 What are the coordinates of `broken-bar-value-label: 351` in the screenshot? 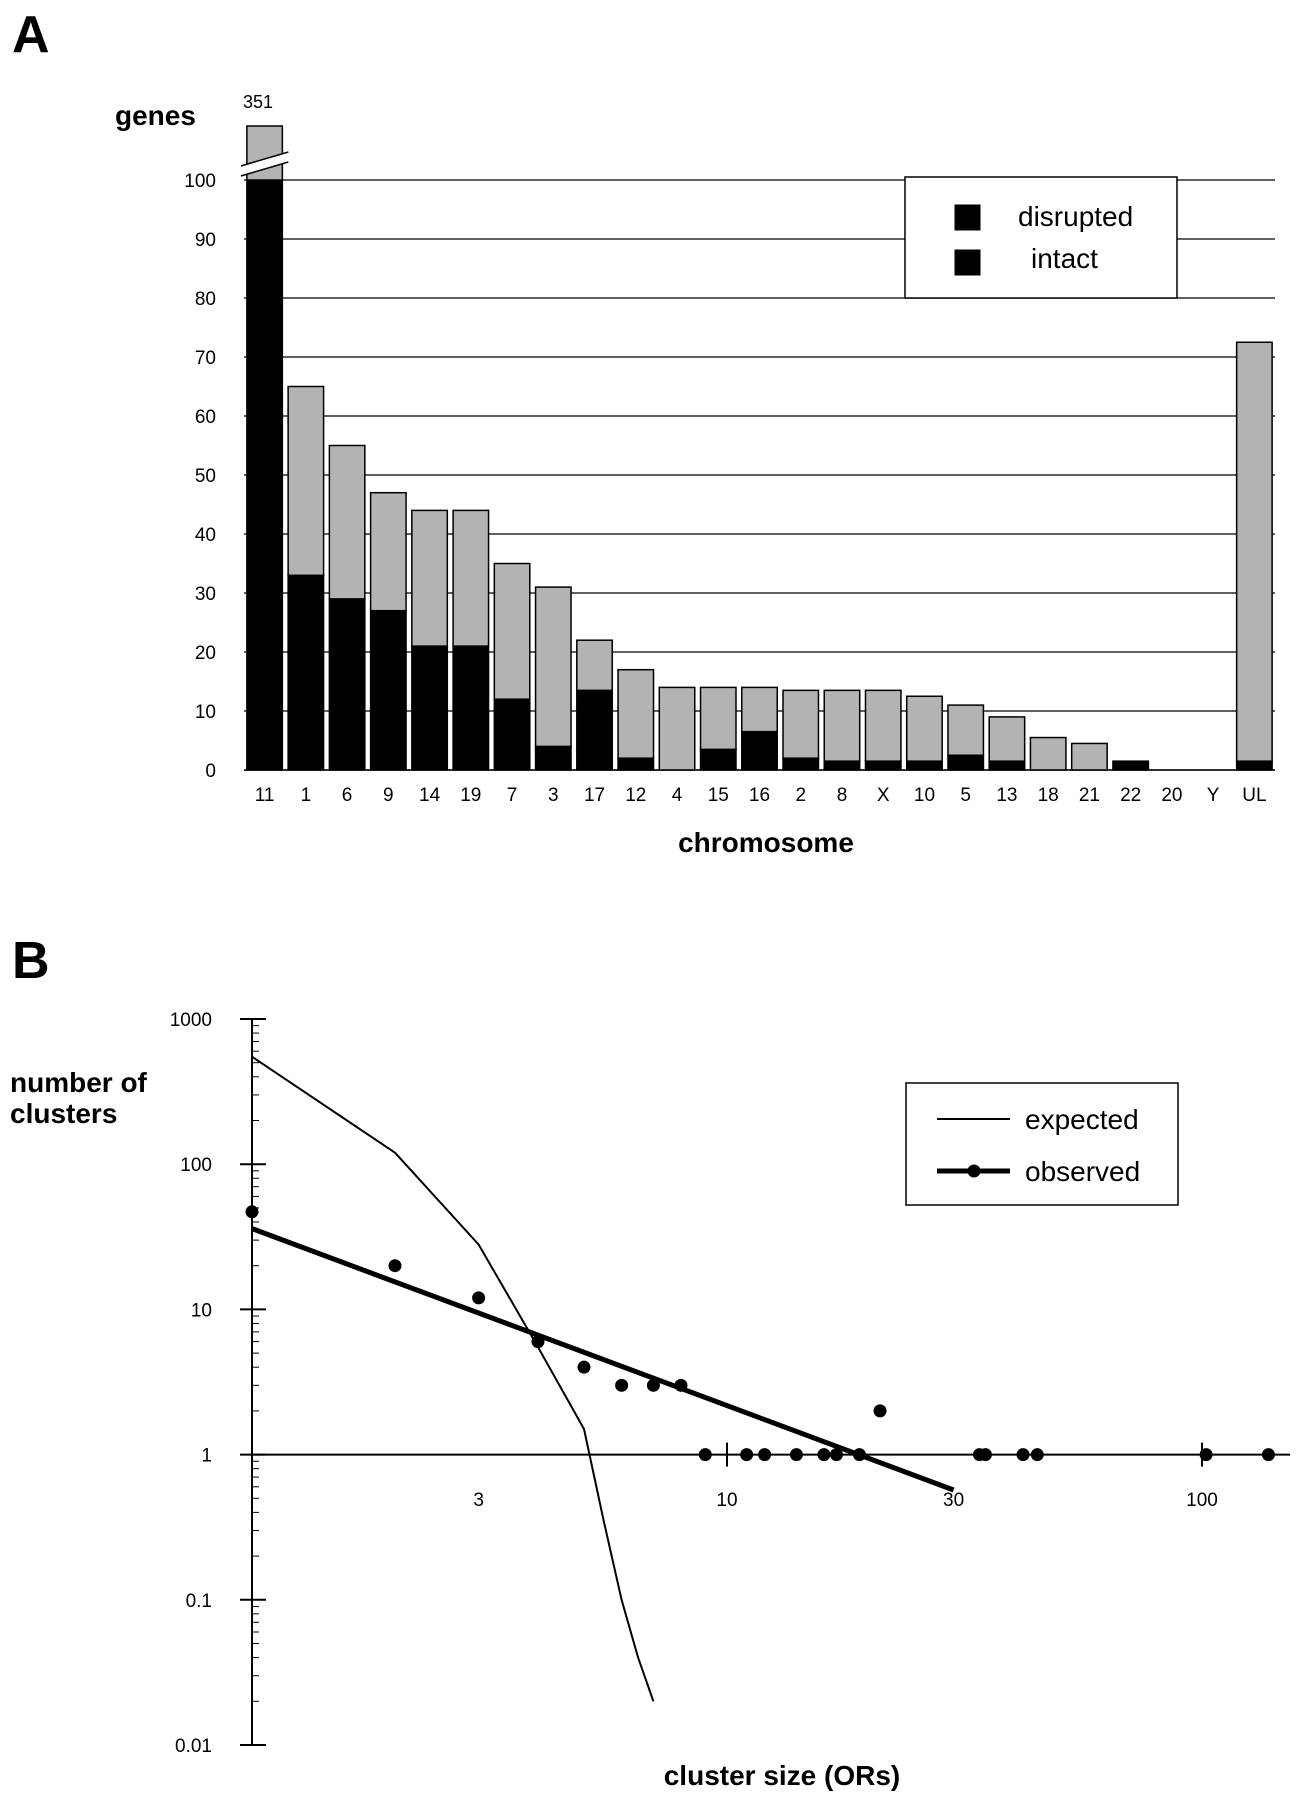 It's located at (258, 102).